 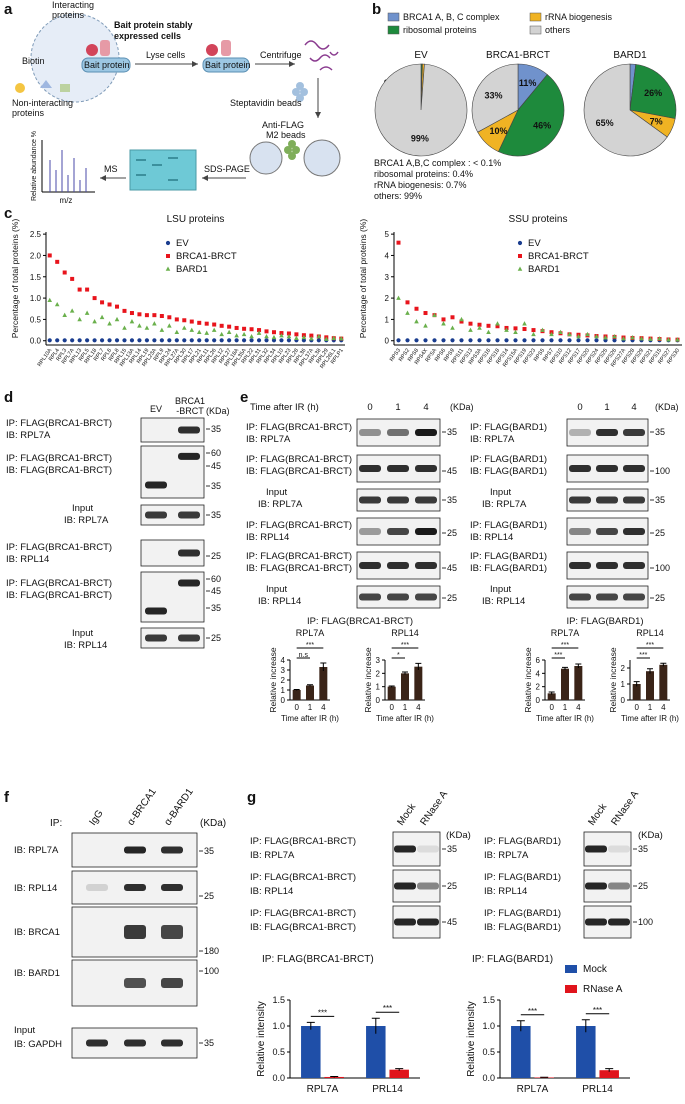 What do you see at coordinates (597, 814) in the screenshot?
I see `lane-label: Mock` at bounding box center [597, 814].